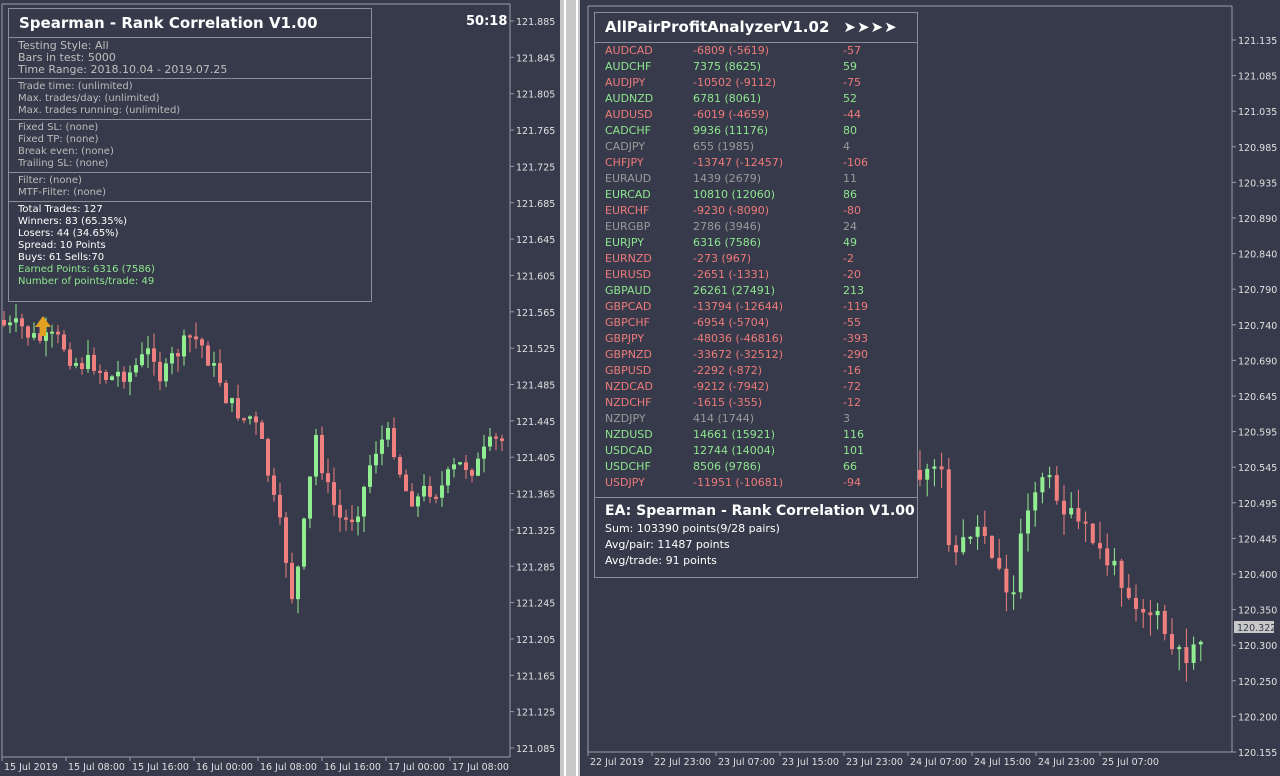  I want to click on pair-row: GBPNZD -33672 (-32512) -290, so click(756, 355).